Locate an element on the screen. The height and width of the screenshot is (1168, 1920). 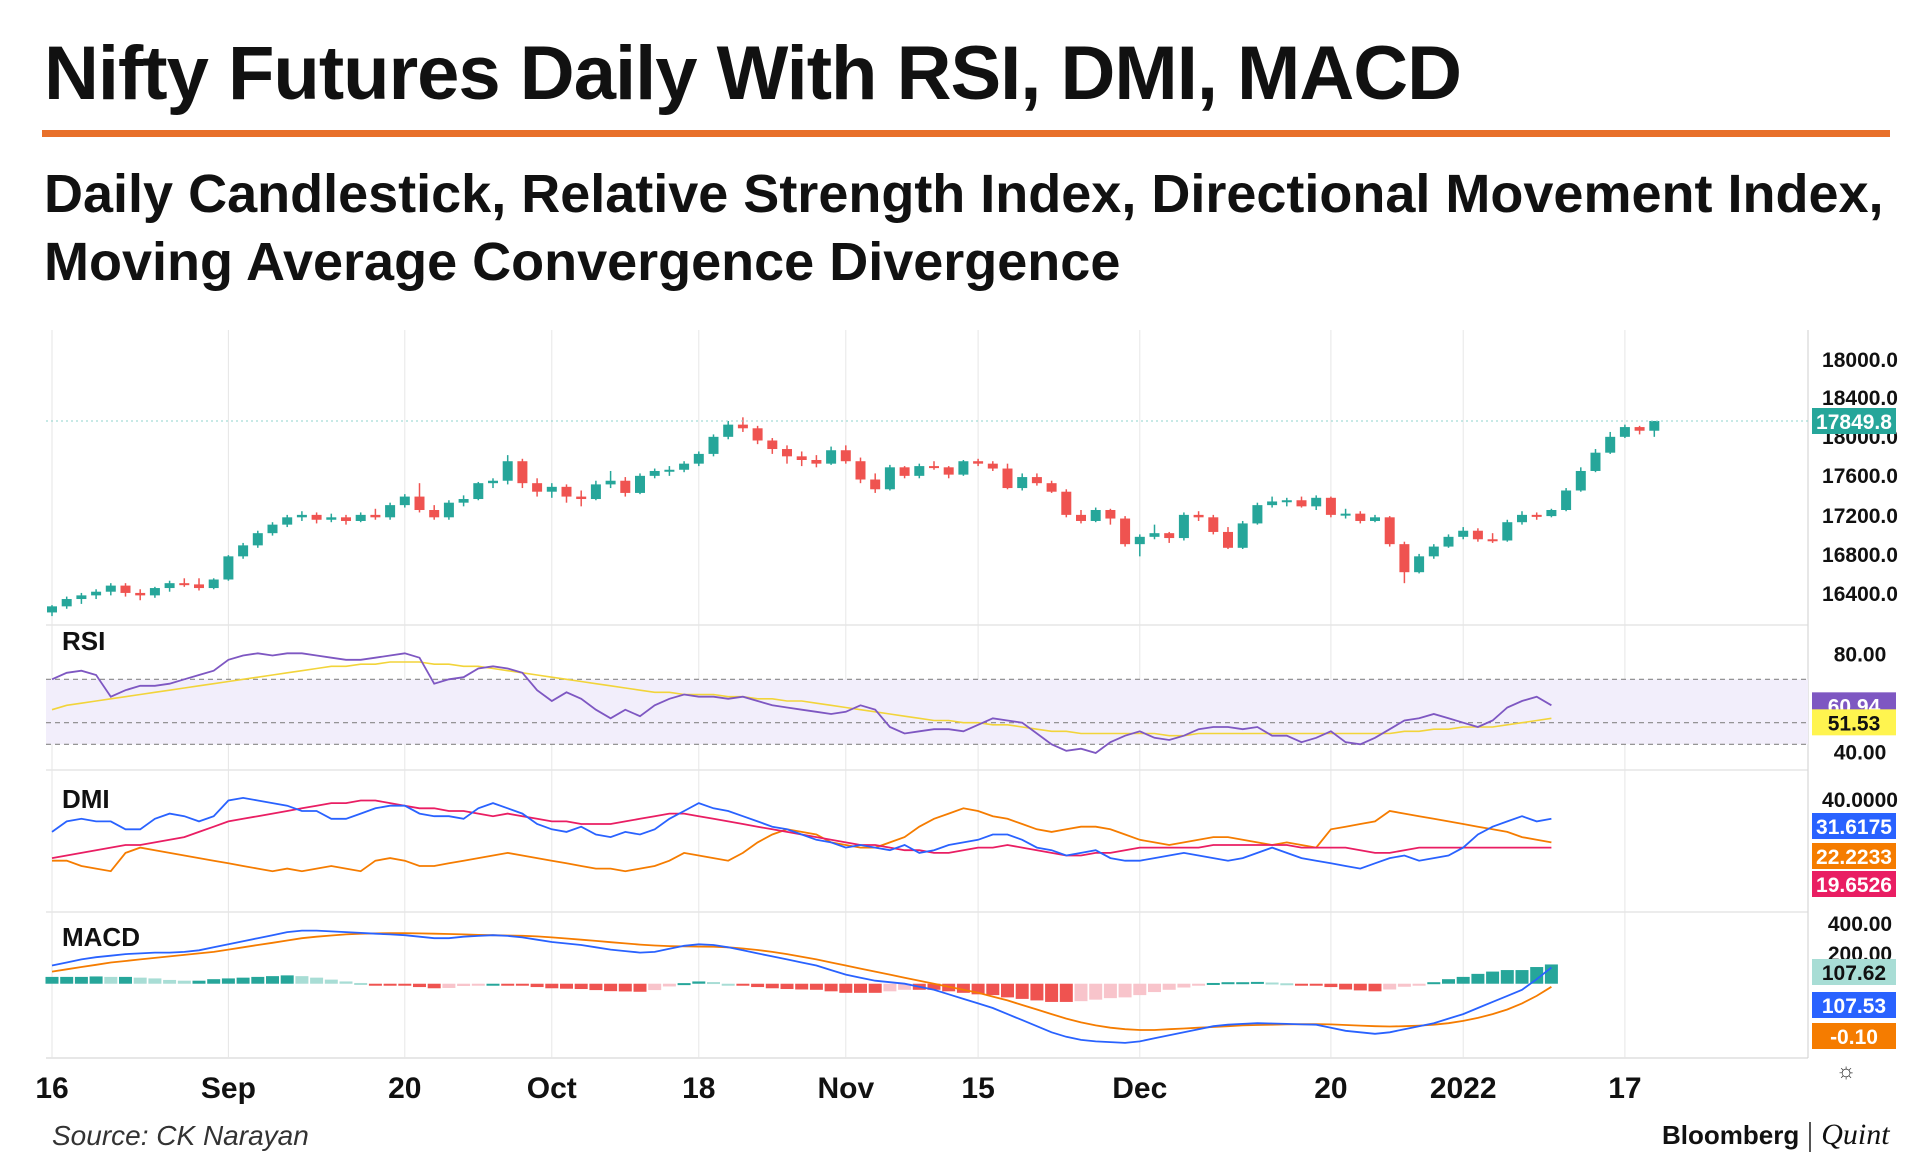
chart-title: Nifty Futures Daily With RSI, DMI, MACD is located at coordinates (753, 73).